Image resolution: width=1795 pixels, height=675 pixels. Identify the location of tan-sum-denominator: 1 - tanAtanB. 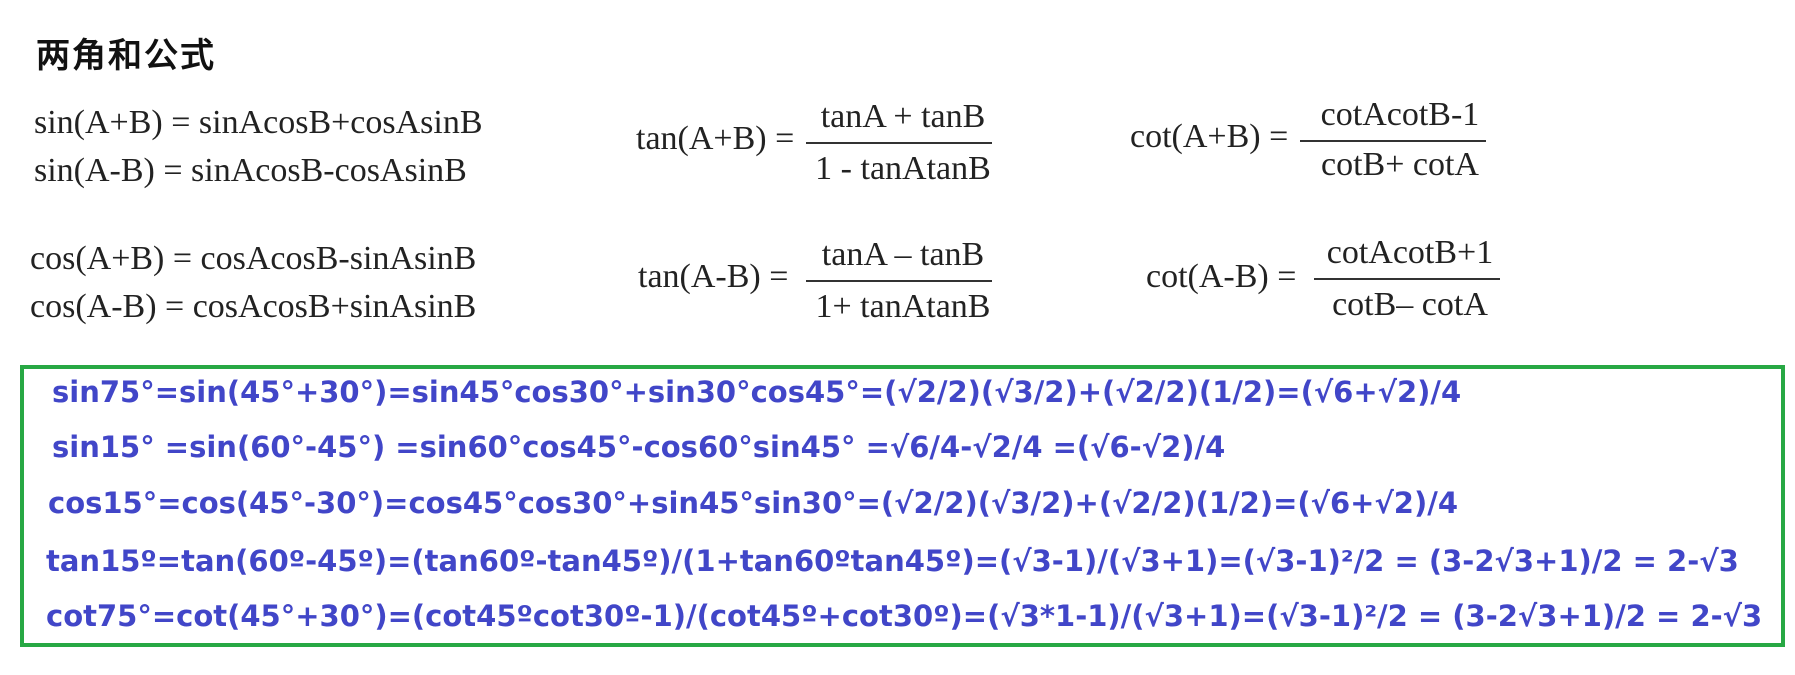
(903, 168).